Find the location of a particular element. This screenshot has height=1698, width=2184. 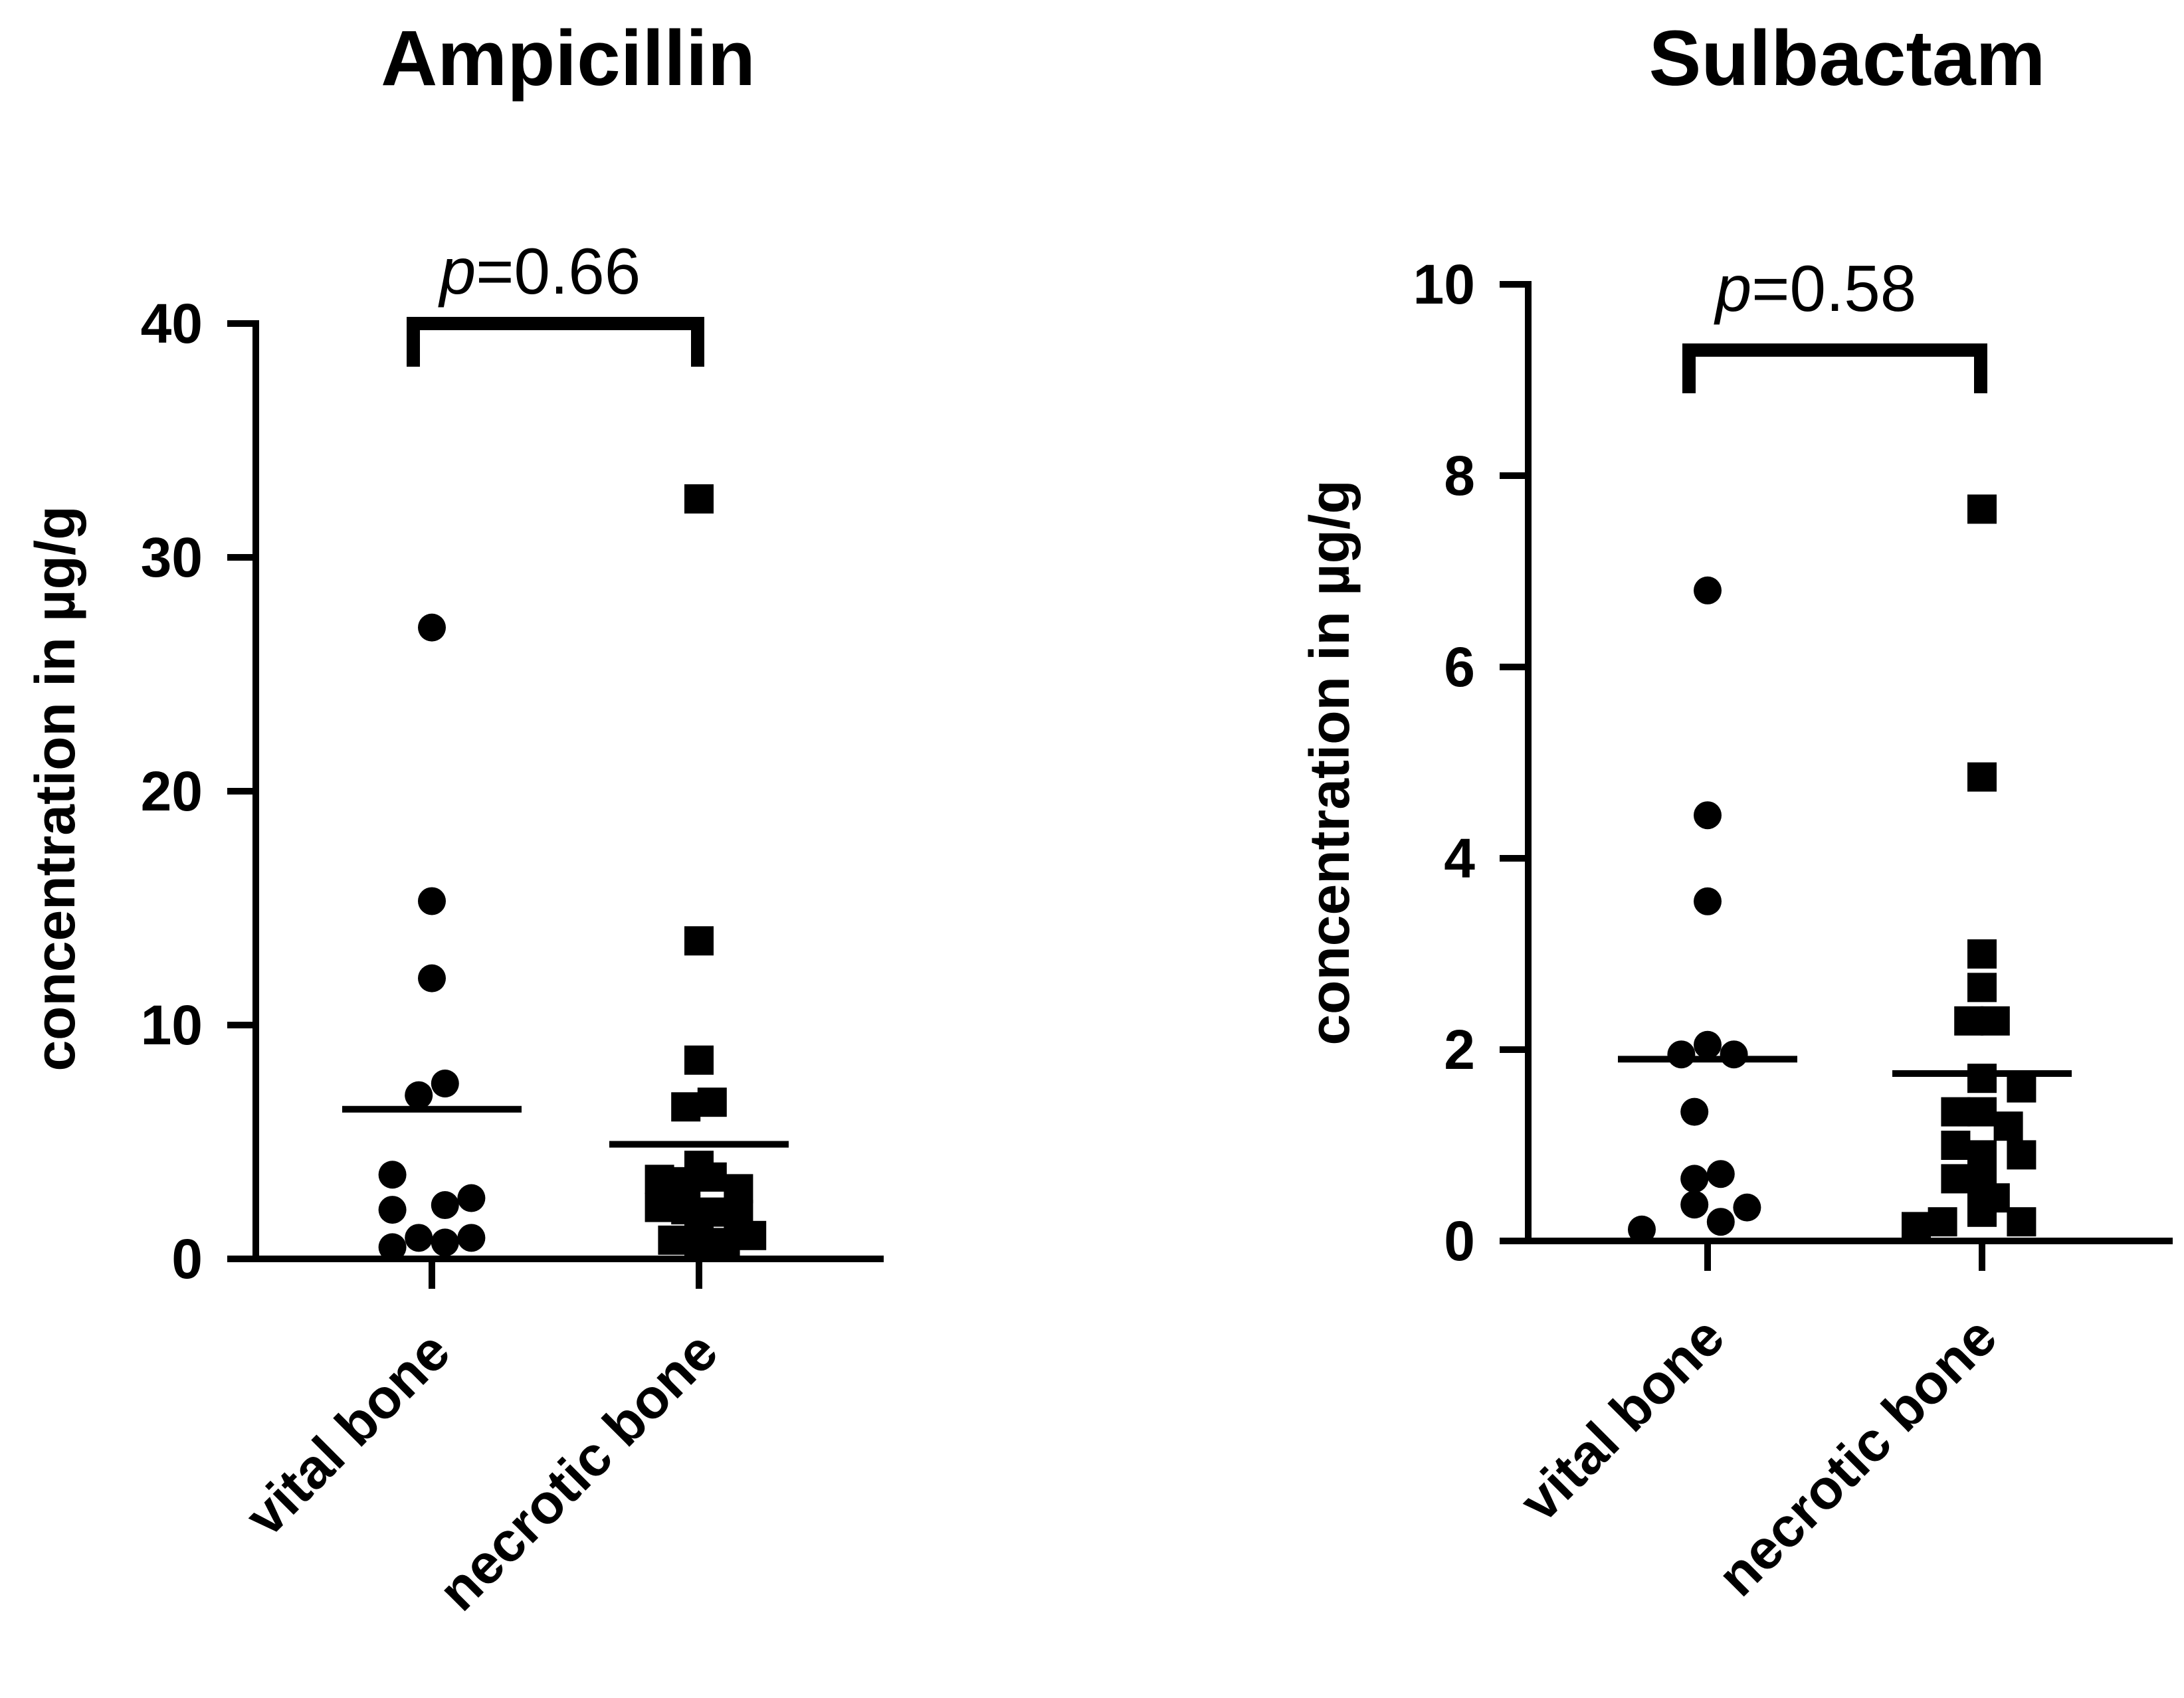

p-value-text: =0.66 is located at coordinates (558, 271).